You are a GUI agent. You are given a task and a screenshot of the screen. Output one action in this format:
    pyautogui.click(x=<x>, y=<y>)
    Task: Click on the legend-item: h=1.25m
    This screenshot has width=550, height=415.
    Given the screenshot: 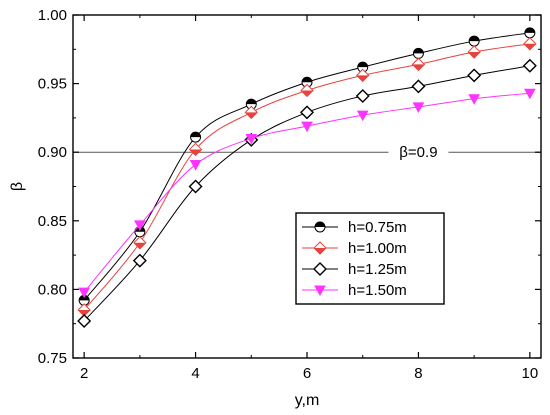 What is the action you would take?
    pyautogui.click(x=354, y=269)
    